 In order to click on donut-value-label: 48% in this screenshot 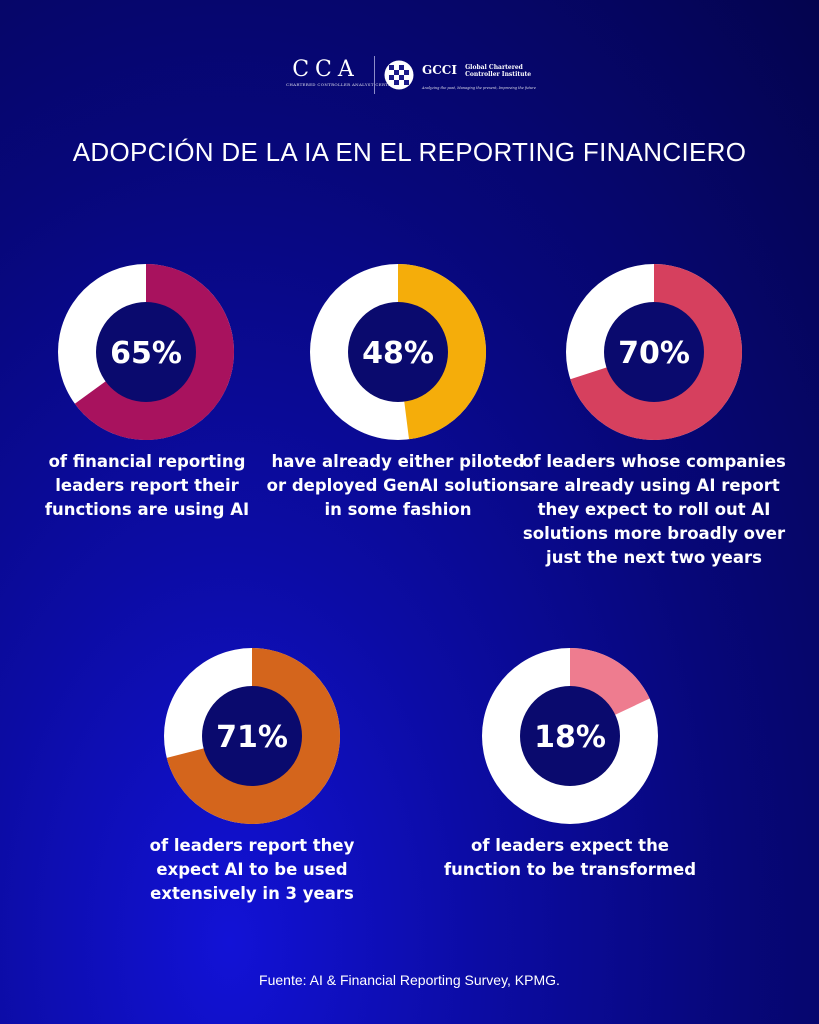, I will do `click(398, 353)`.